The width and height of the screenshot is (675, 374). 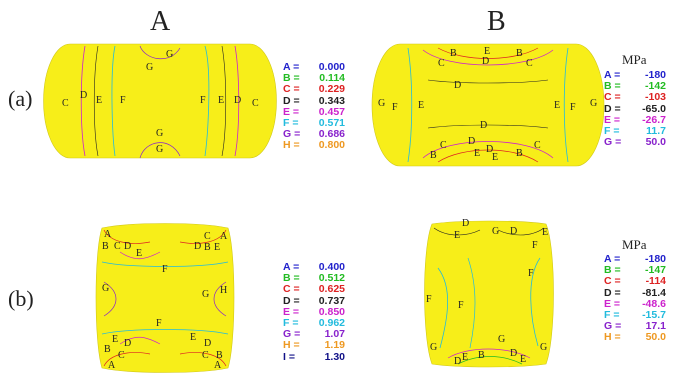 What do you see at coordinates (314, 267) in the screenshot?
I see `legend-row: A = 0.400` at bounding box center [314, 267].